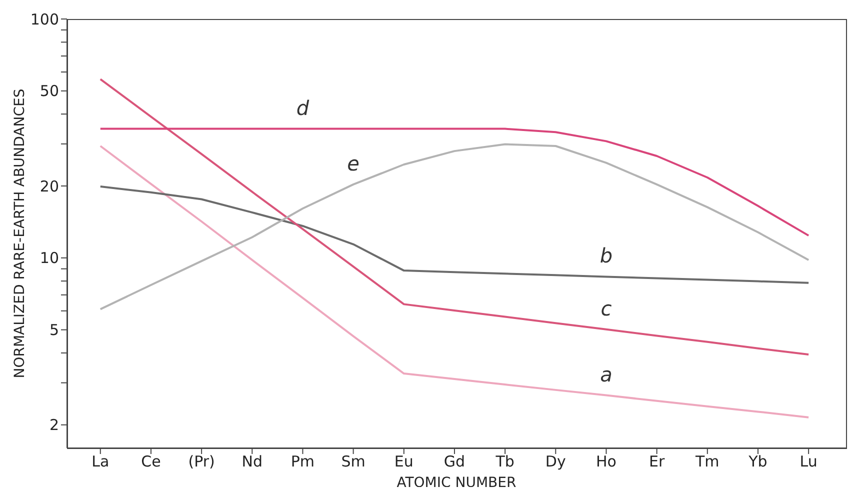 Image resolution: width=858 pixels, height=495 pixels. Describe the element at coordinates (151, 461) in the screenshot. I see `x-tick-label: Ce` at that location.